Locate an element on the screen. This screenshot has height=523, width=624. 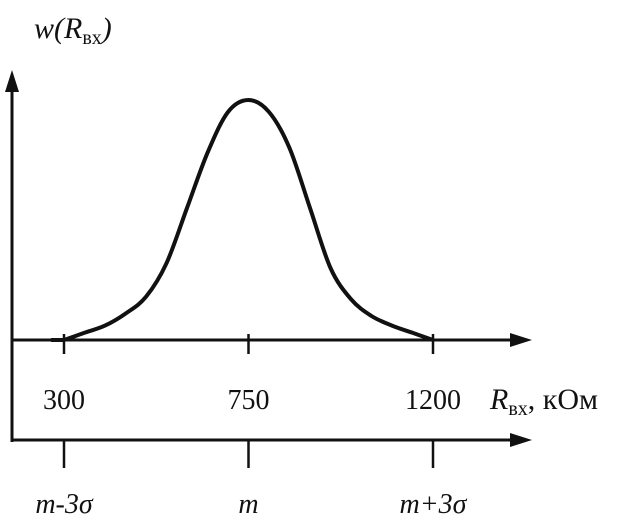
x-tick-label-0: 300 is located at coordinates (64, 400).